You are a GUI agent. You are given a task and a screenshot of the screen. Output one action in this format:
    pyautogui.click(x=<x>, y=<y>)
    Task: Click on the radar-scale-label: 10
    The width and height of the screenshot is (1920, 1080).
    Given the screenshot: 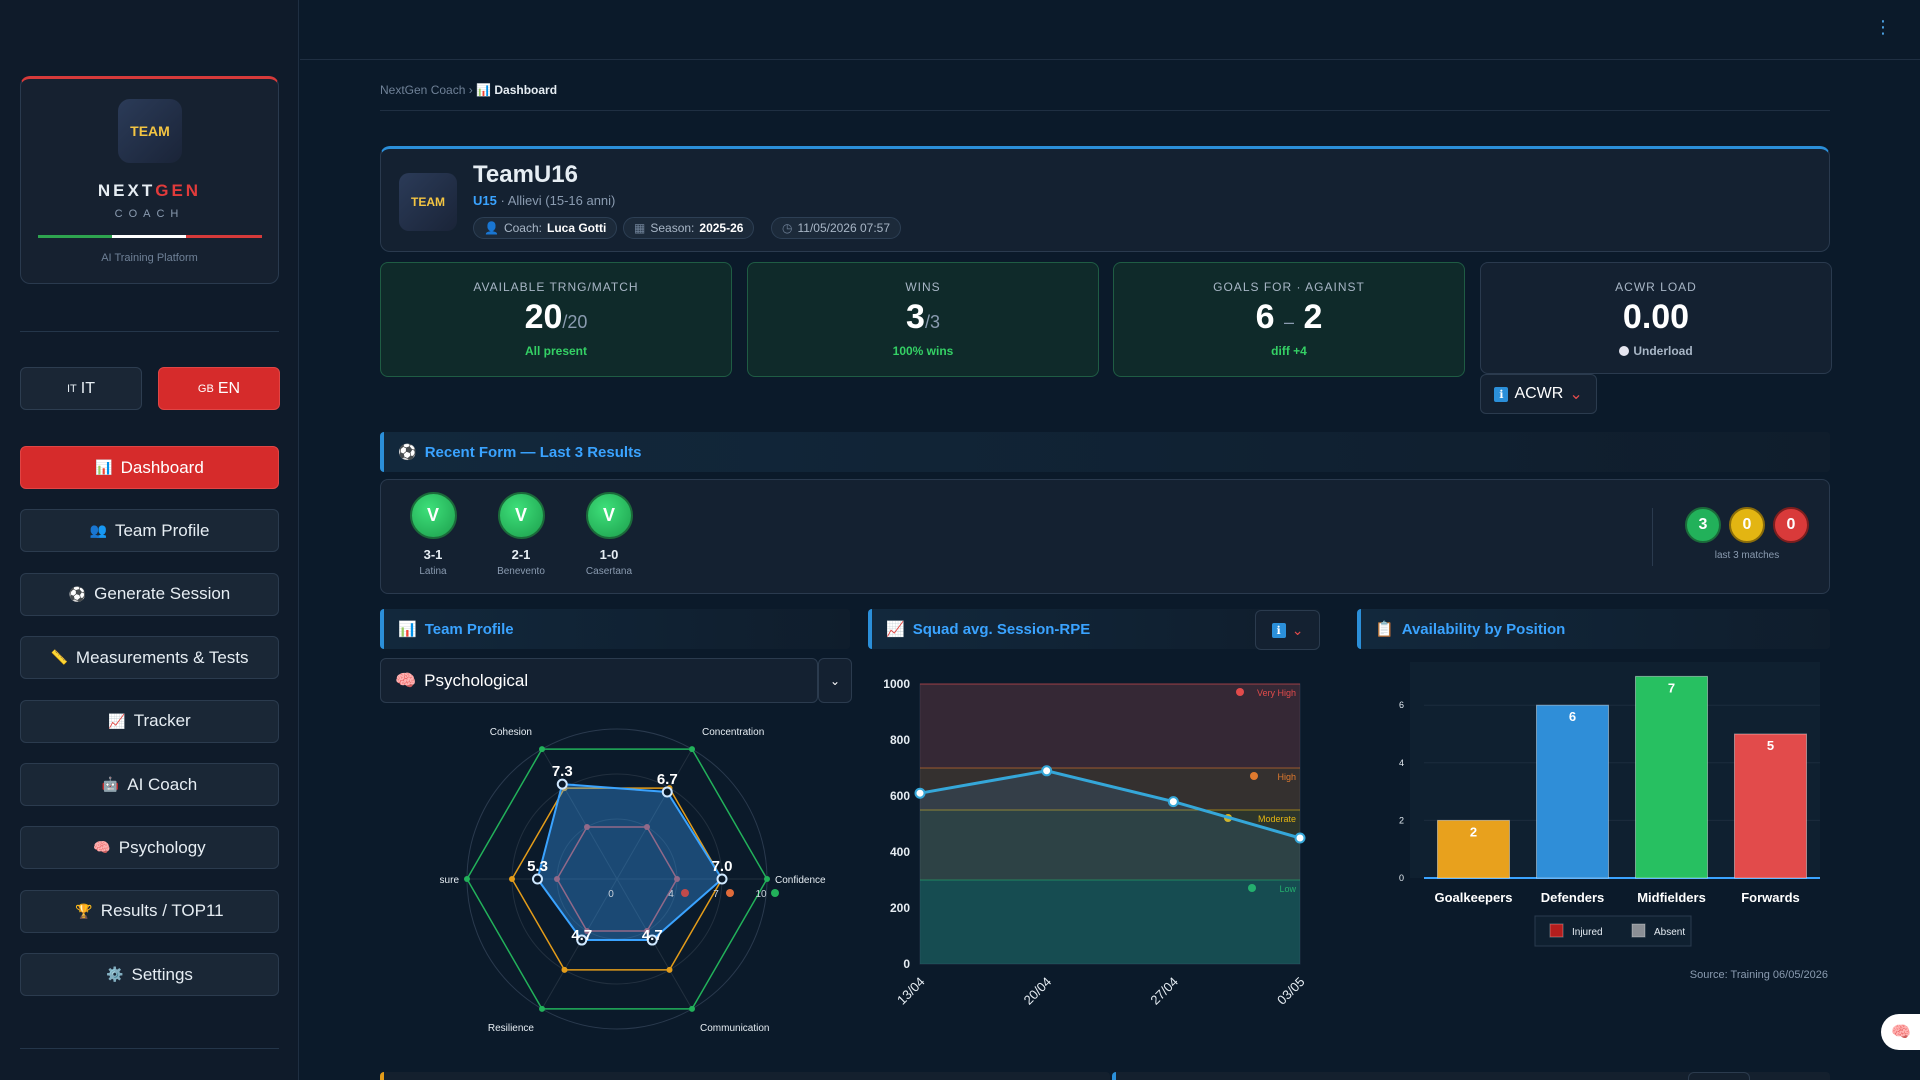 What is the action you would take?
    pyautogui.click(x=761, y=894)
    